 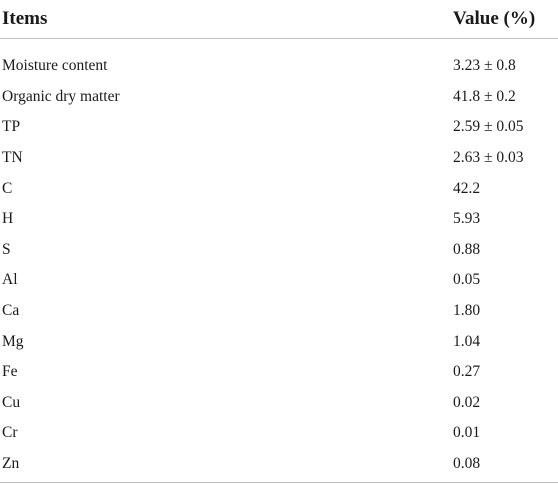 What do you see at coordinates (10, 280) in the screenshot?
I see `item-cell: Al` at bounding box center [10, 280].